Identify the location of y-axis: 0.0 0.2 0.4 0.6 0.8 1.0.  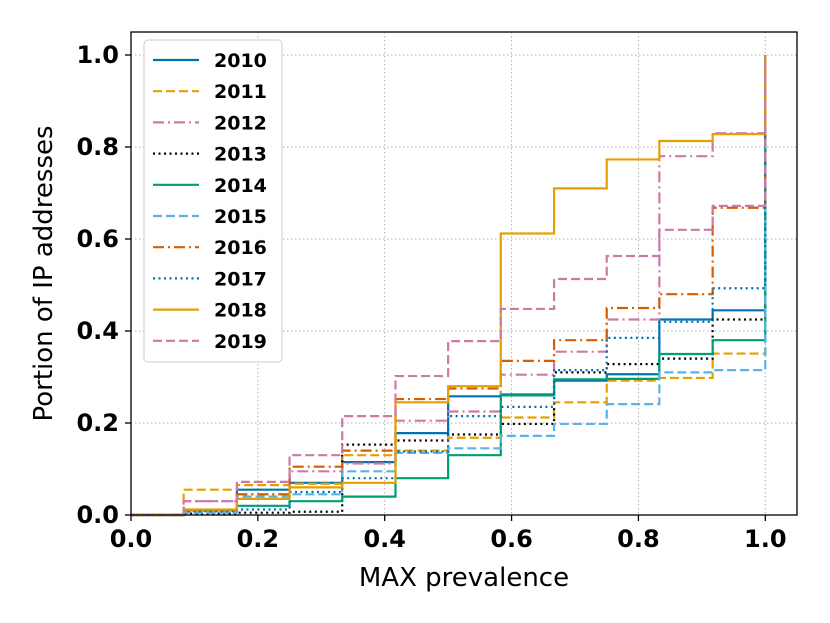
(103, 285).